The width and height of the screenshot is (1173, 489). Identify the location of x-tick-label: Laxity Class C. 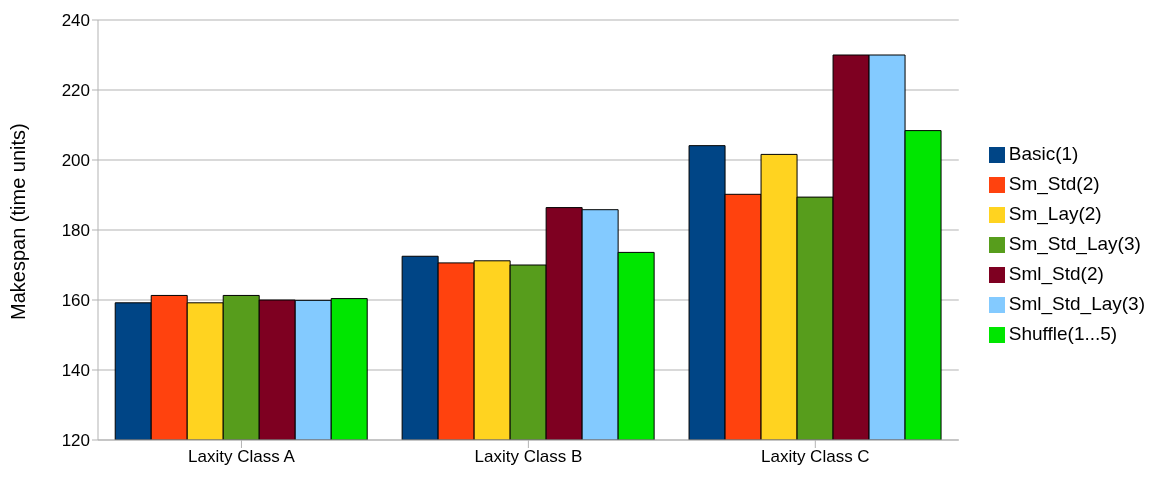
(815, 457).